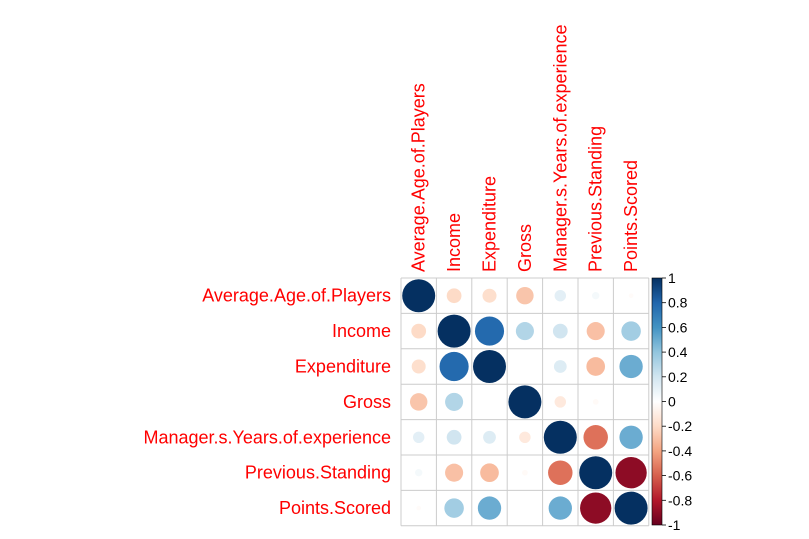 This screenshot has height=539, width=809. I want to click on colorbar-tick-label: 0.8, so click(678, 303).